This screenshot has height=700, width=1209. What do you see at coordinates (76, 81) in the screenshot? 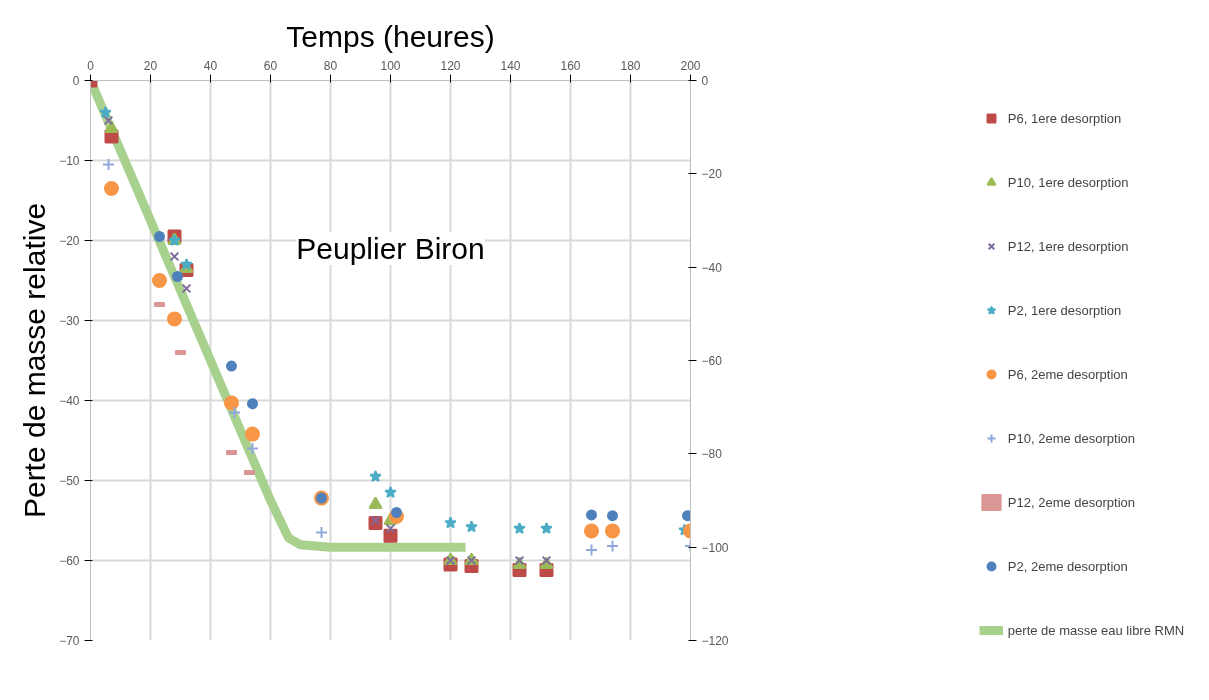
I see `y-tick-label: 0` at bounding box center [76, 81].